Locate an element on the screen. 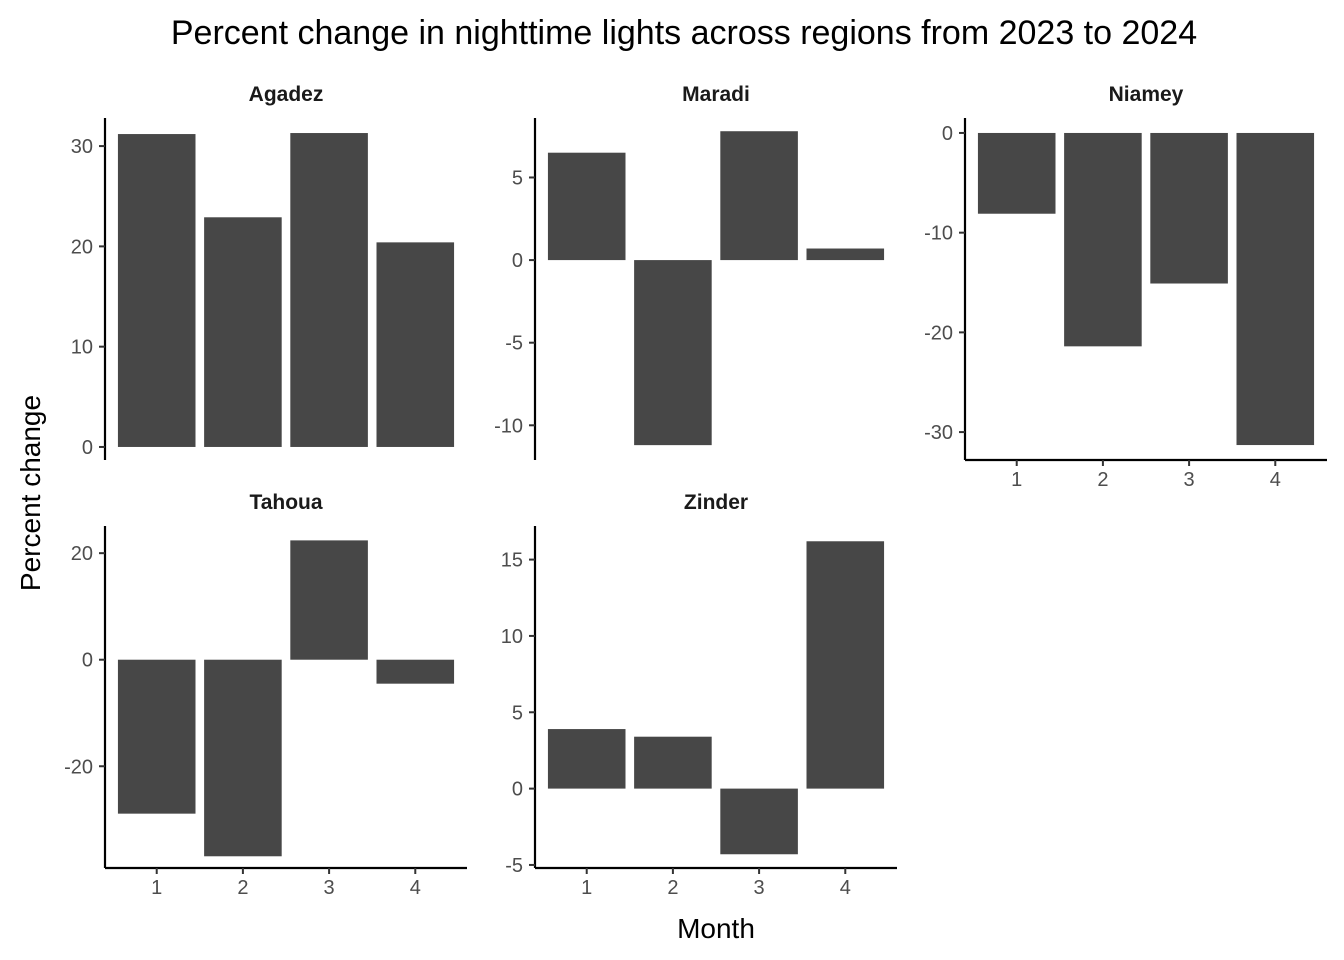 Image resolution: width=1344 pixels, height=960 pixels. facet-title: Zinder is located at coordinates (716, 502).